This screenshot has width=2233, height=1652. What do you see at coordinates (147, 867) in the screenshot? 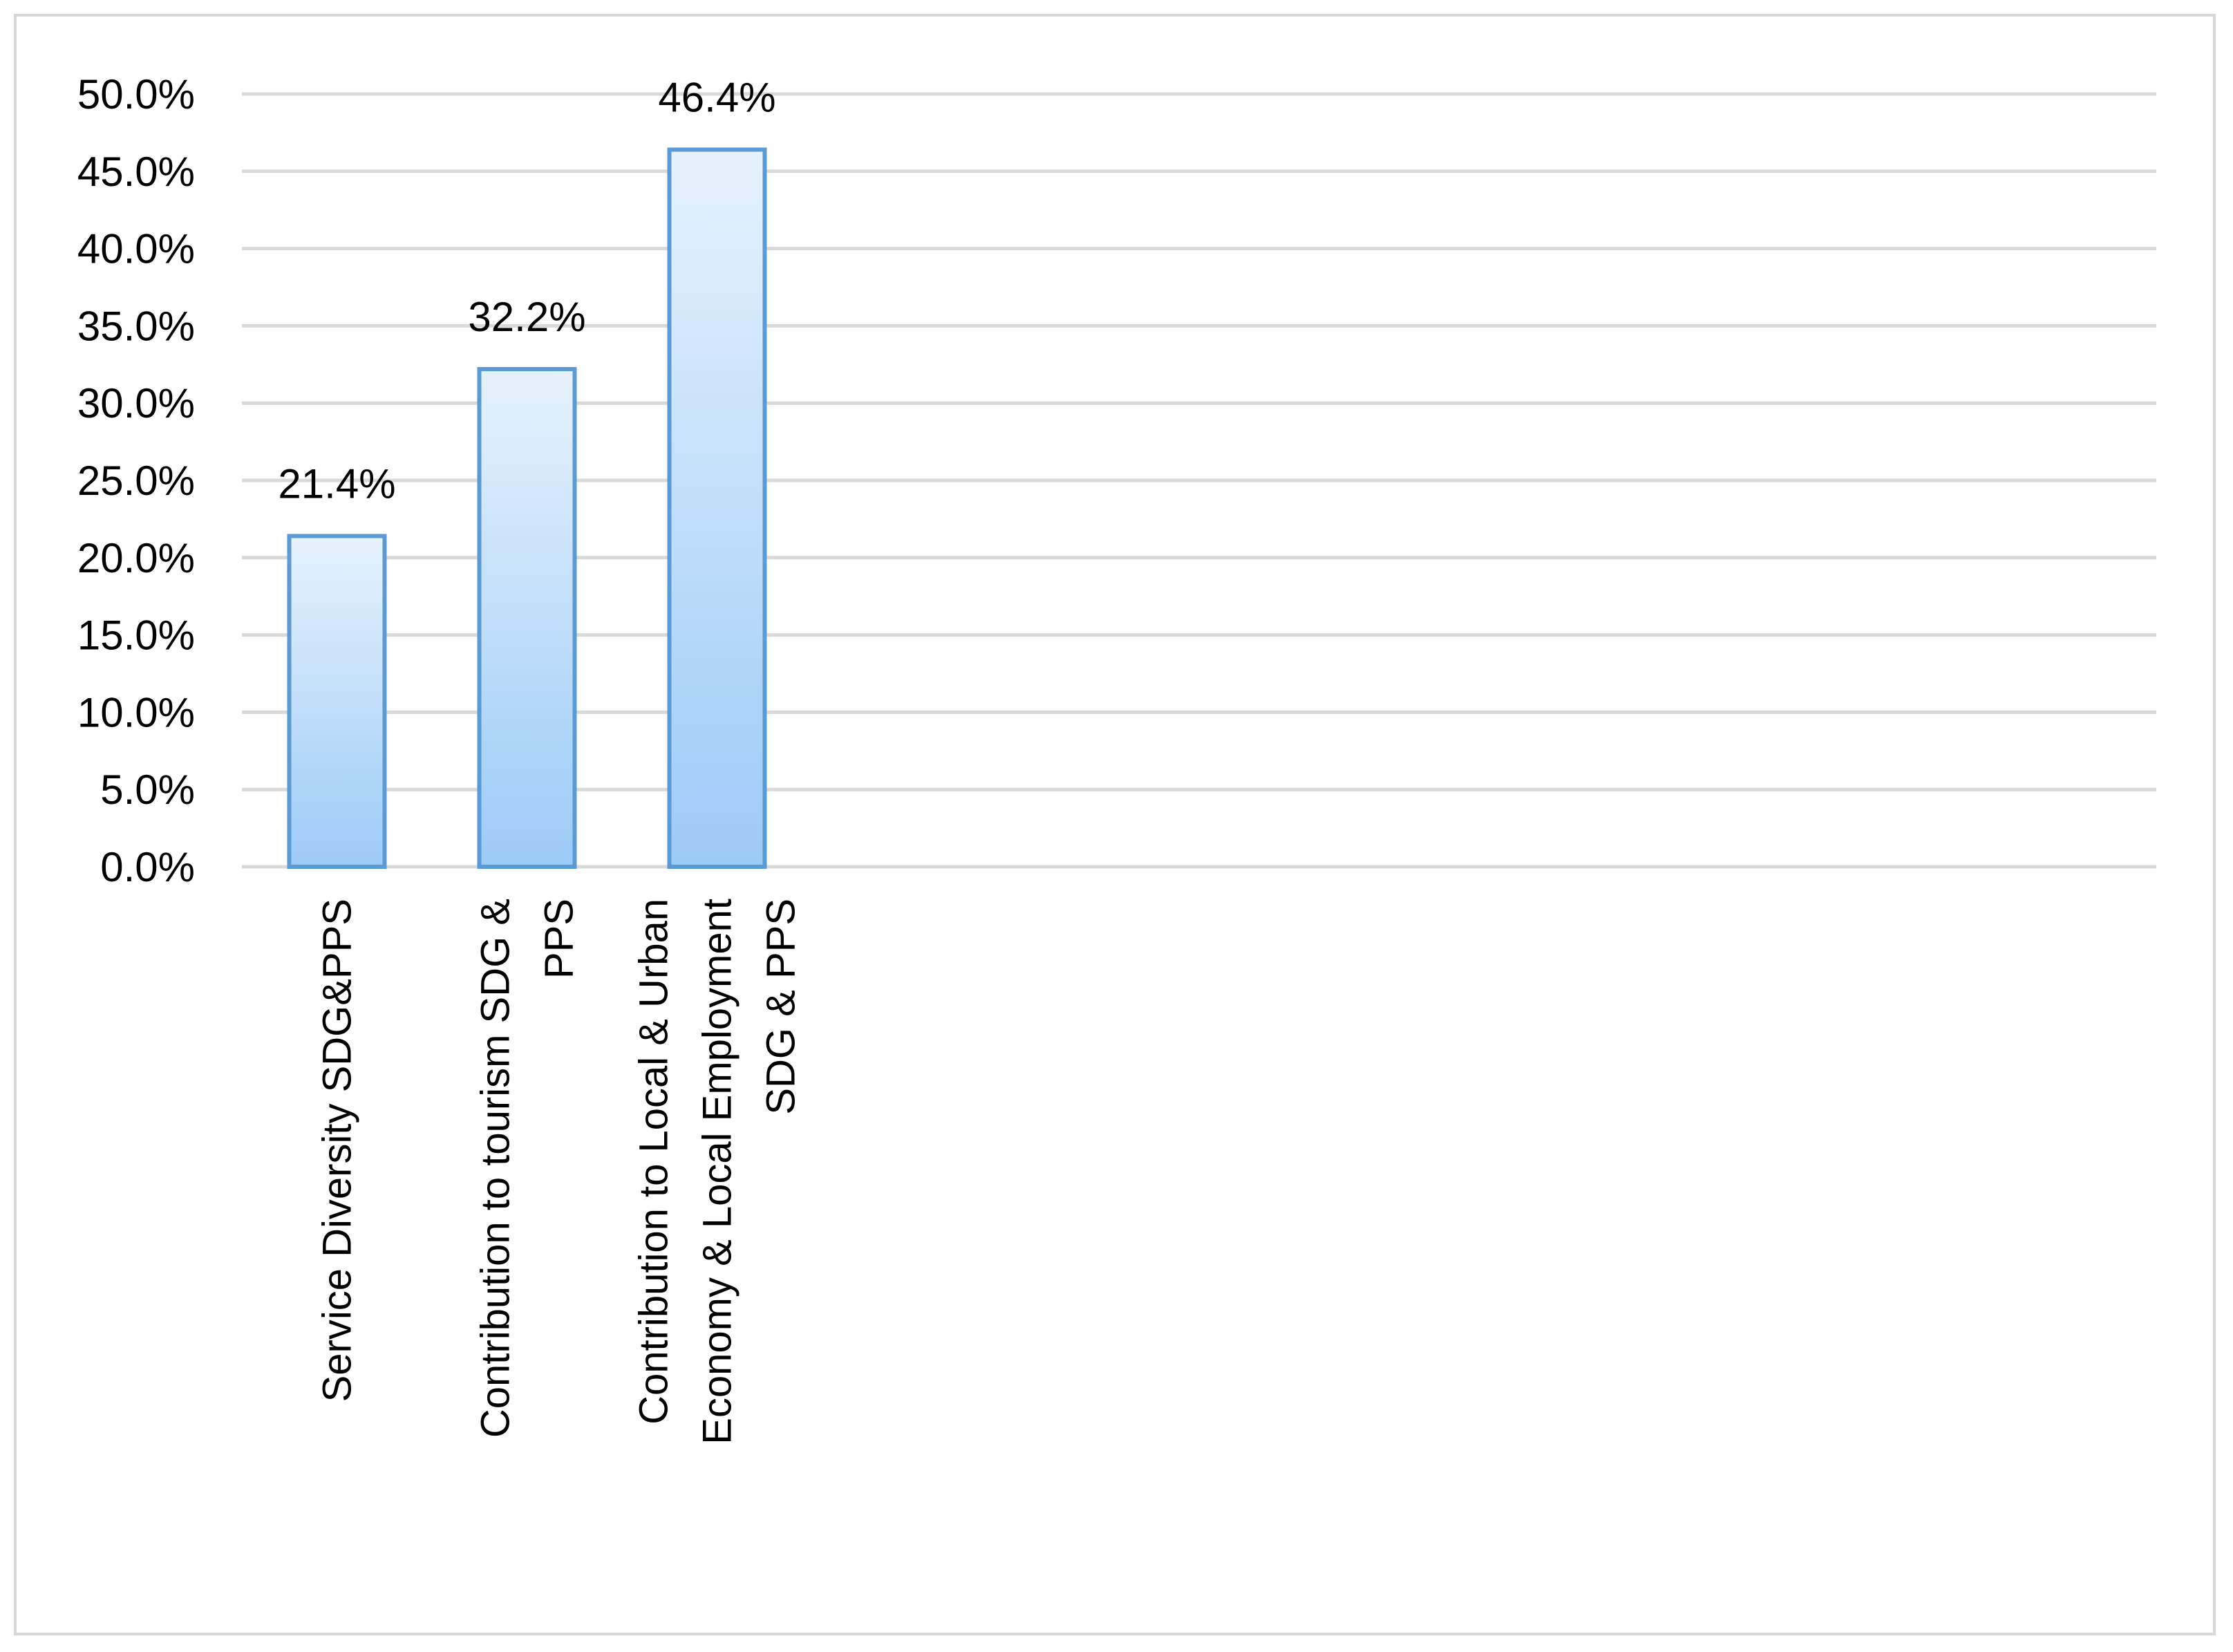
I see `y-tick-label: 0.0%` at bounding box center [147, 867].